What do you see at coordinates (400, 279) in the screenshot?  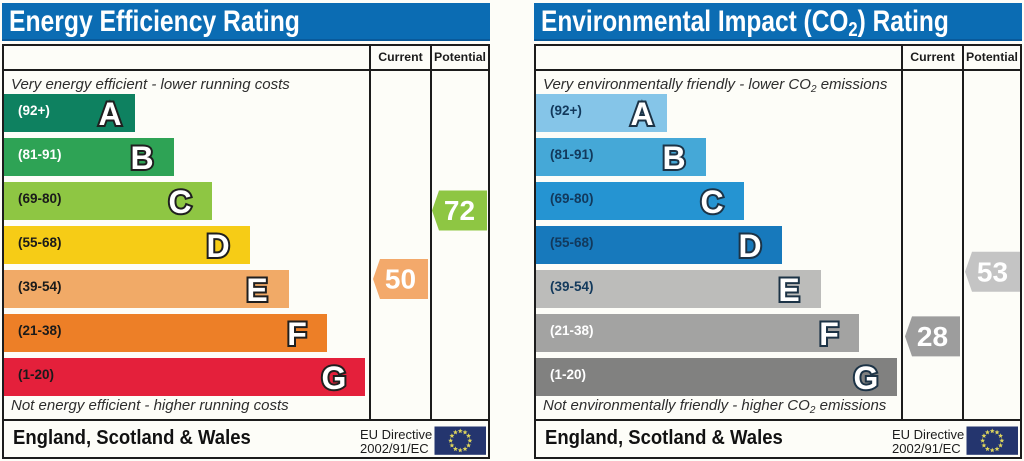 I see `svg-text: 50` at bounding box center [400, 279].